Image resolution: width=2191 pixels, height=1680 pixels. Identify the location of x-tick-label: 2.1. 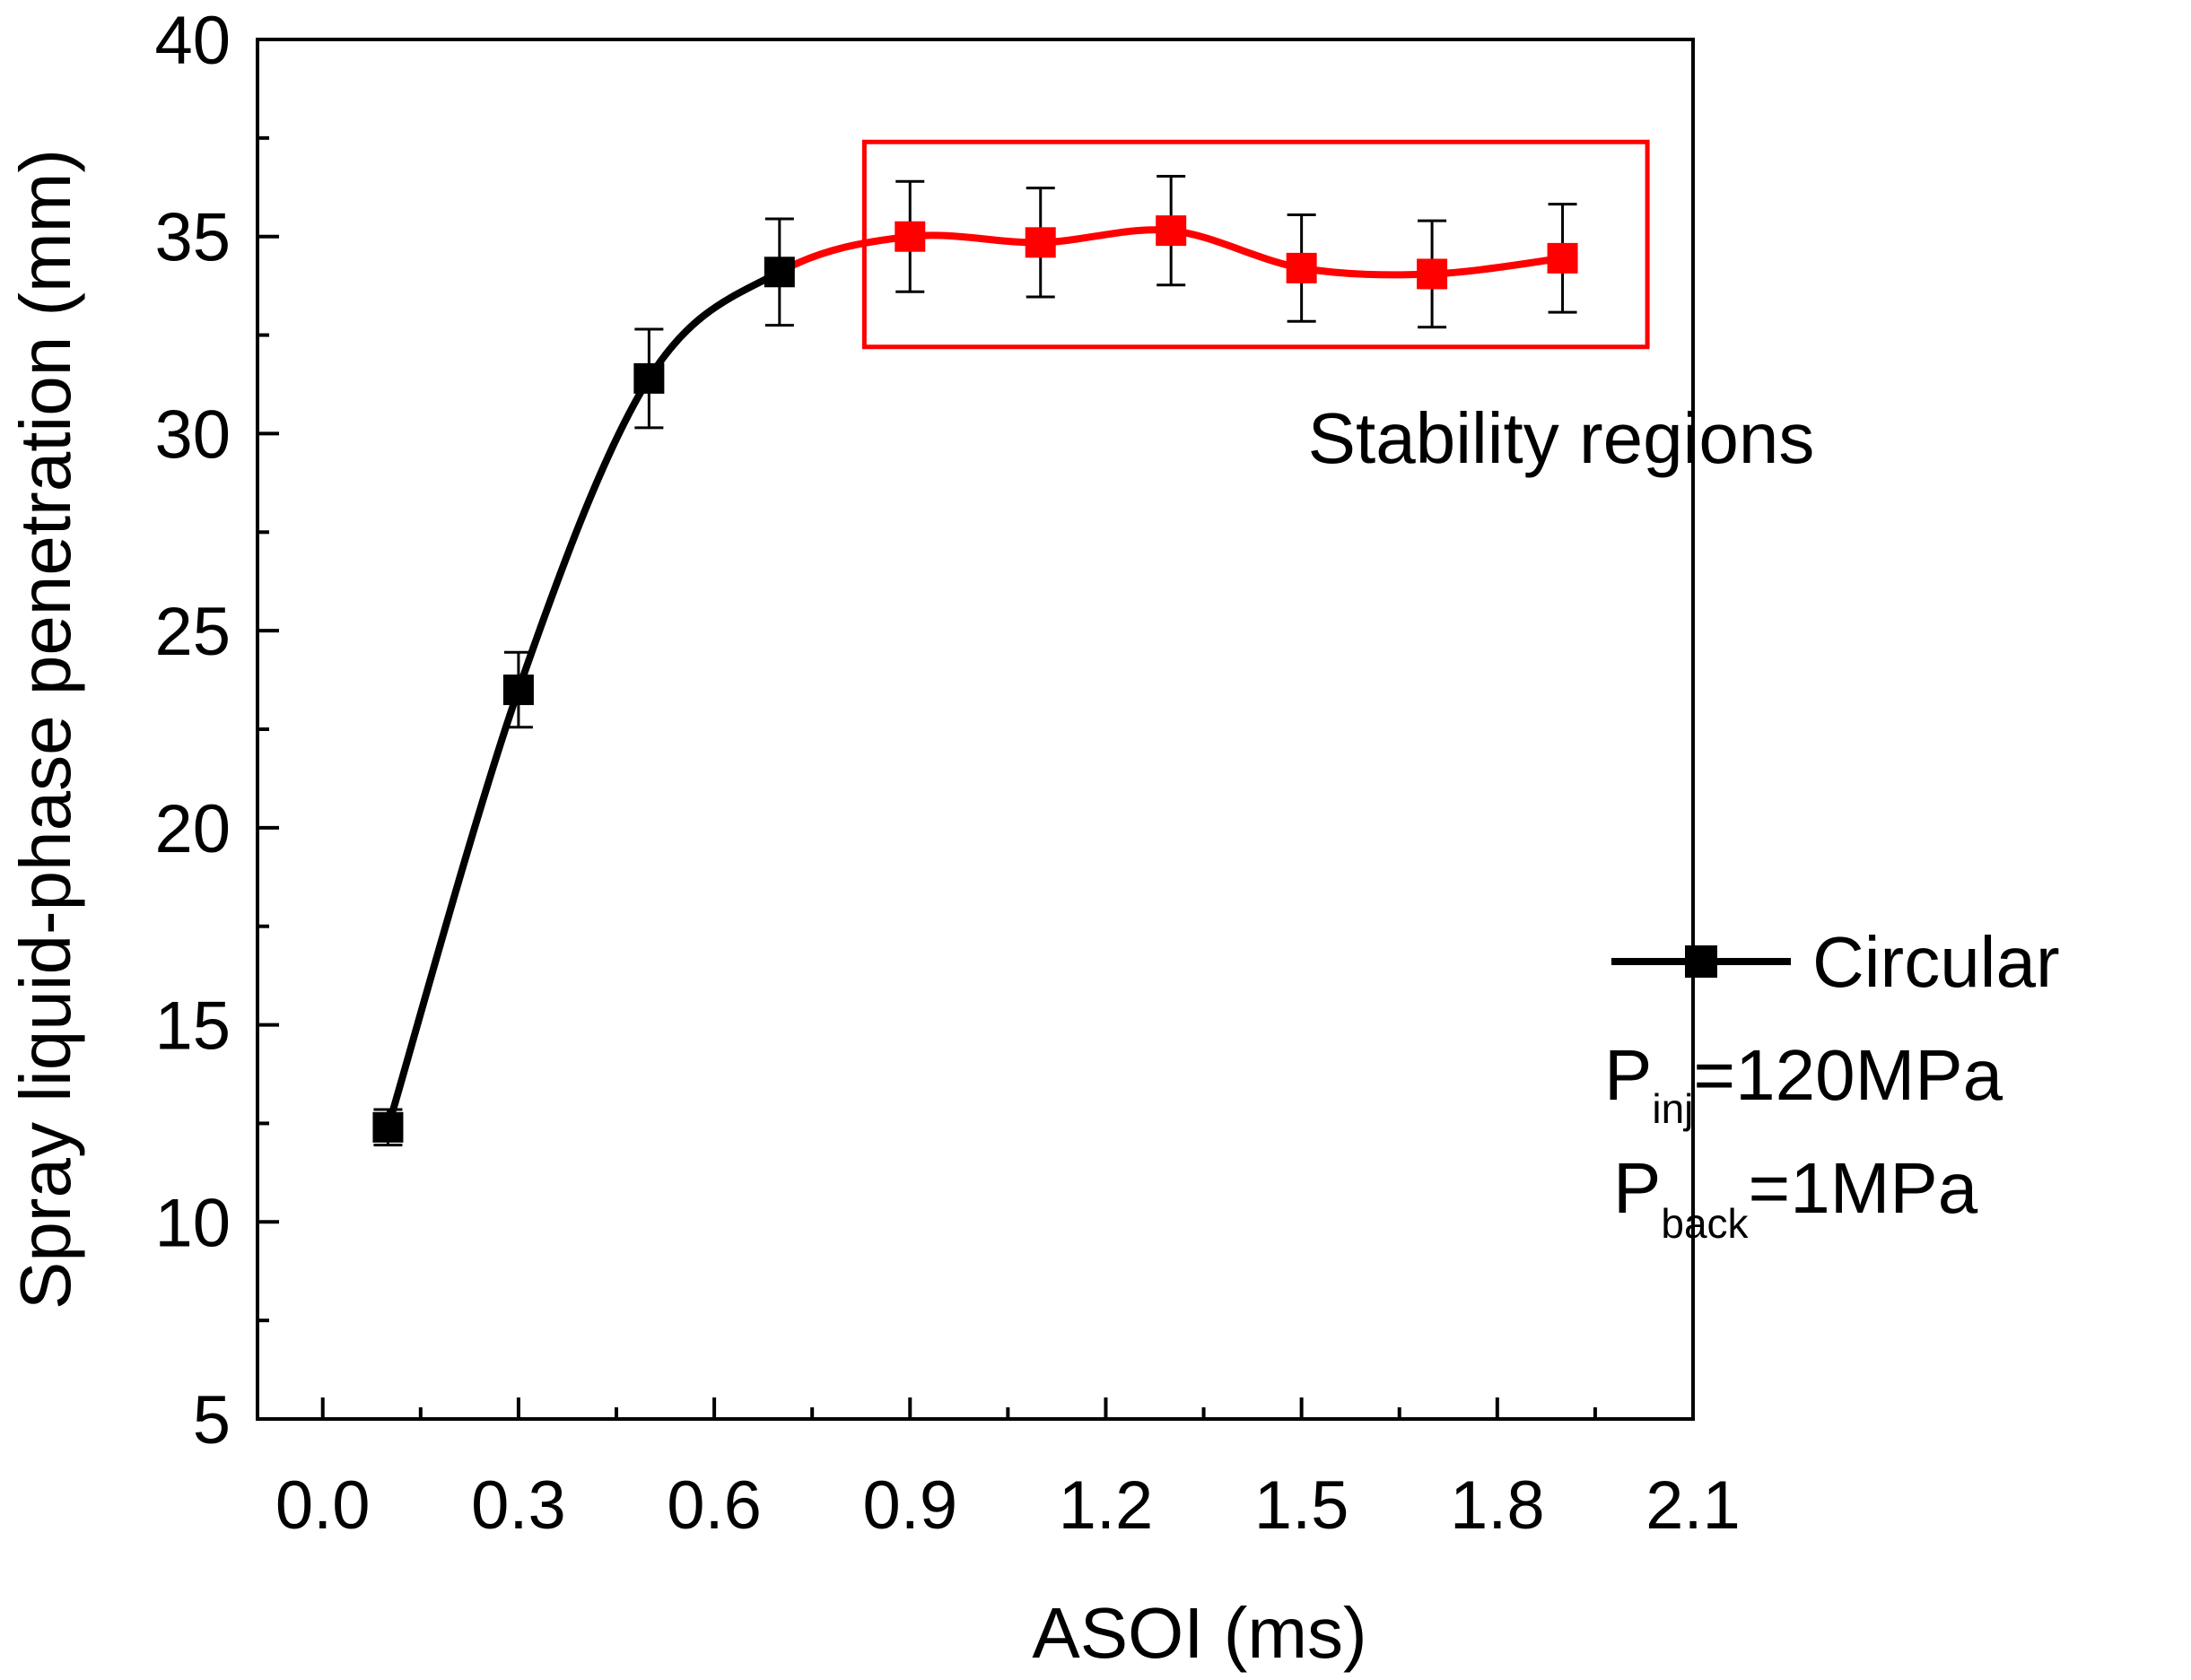
(1693, 1505).